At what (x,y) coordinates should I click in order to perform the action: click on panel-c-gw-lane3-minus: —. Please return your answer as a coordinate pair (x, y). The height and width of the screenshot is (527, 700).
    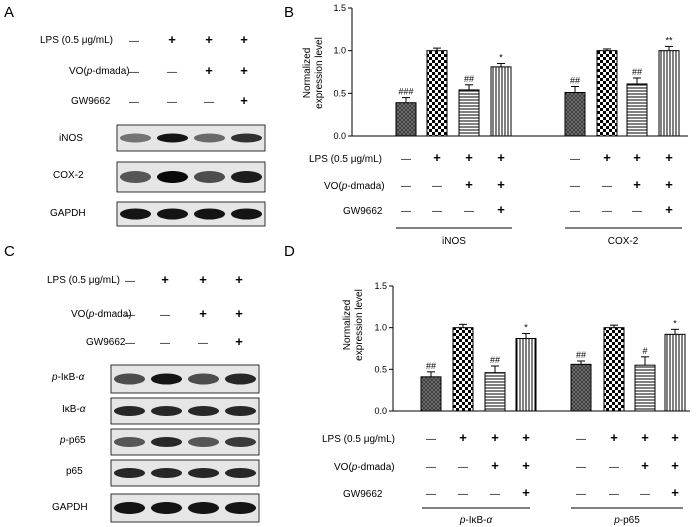
    Looking at the image, I should click on (203, 343).